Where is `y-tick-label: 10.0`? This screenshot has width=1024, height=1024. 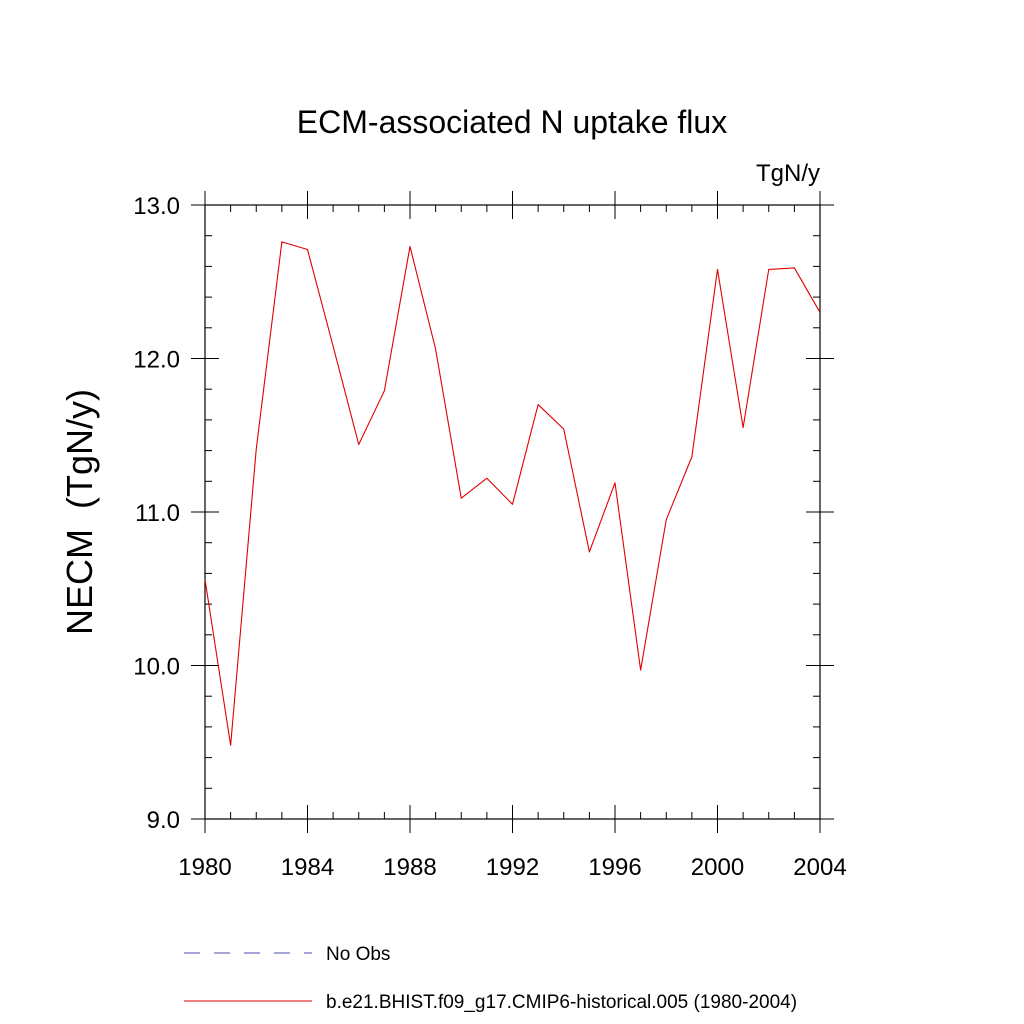
y-tick-label: 10.0 is located at coordinates (156, 667).